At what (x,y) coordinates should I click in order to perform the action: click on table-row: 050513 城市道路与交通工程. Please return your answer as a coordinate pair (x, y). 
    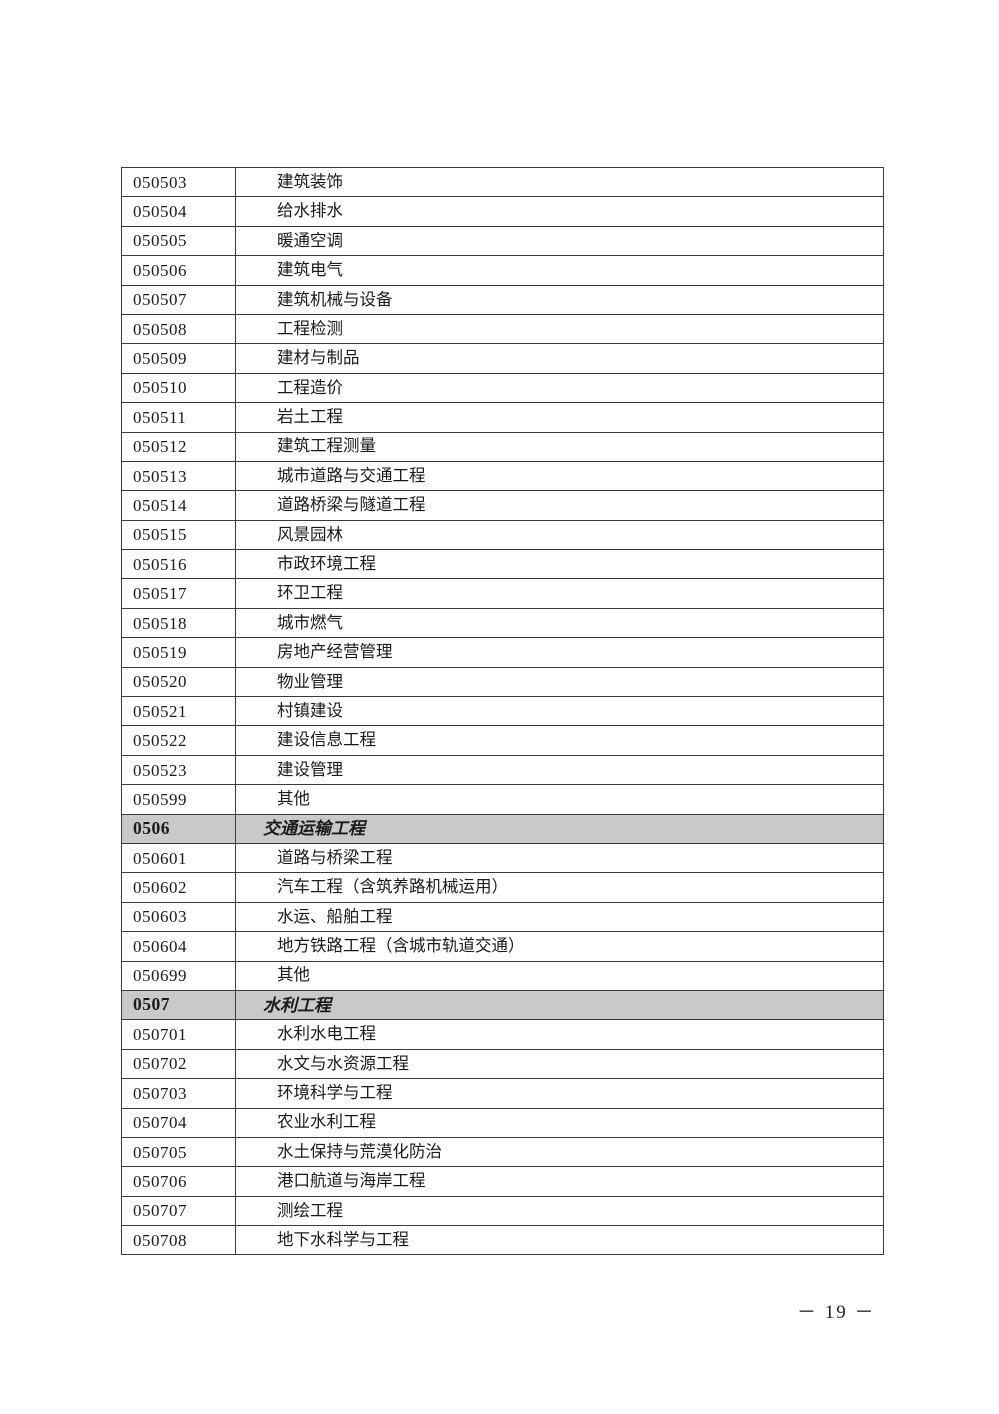
    Looking at the image, I should click on (502, 476).